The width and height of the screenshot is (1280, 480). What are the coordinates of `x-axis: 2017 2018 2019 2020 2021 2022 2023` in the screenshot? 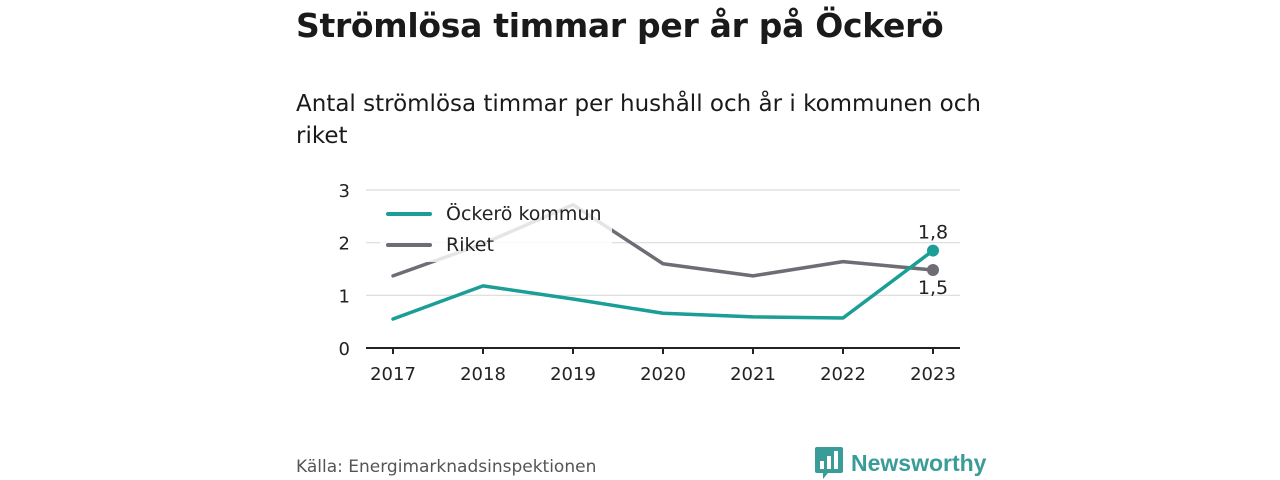 It's located at (663, 366).